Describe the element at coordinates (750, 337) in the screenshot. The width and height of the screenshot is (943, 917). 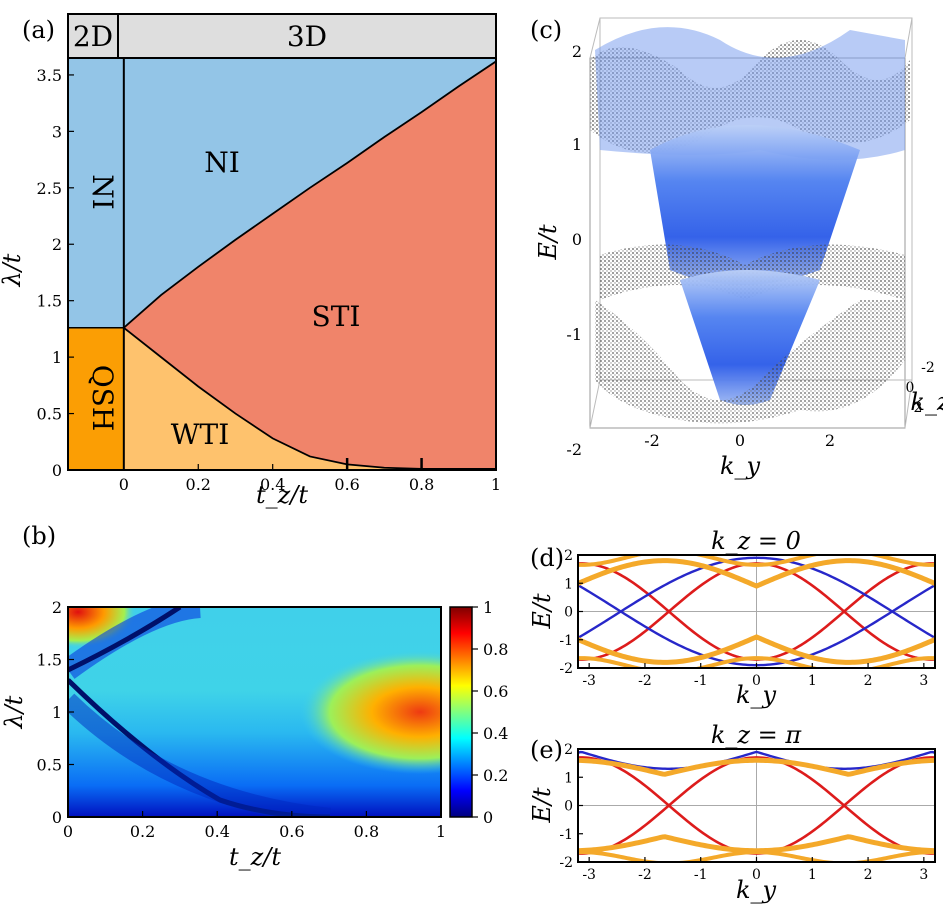
I see `surface-band-cone-lower` at that location.